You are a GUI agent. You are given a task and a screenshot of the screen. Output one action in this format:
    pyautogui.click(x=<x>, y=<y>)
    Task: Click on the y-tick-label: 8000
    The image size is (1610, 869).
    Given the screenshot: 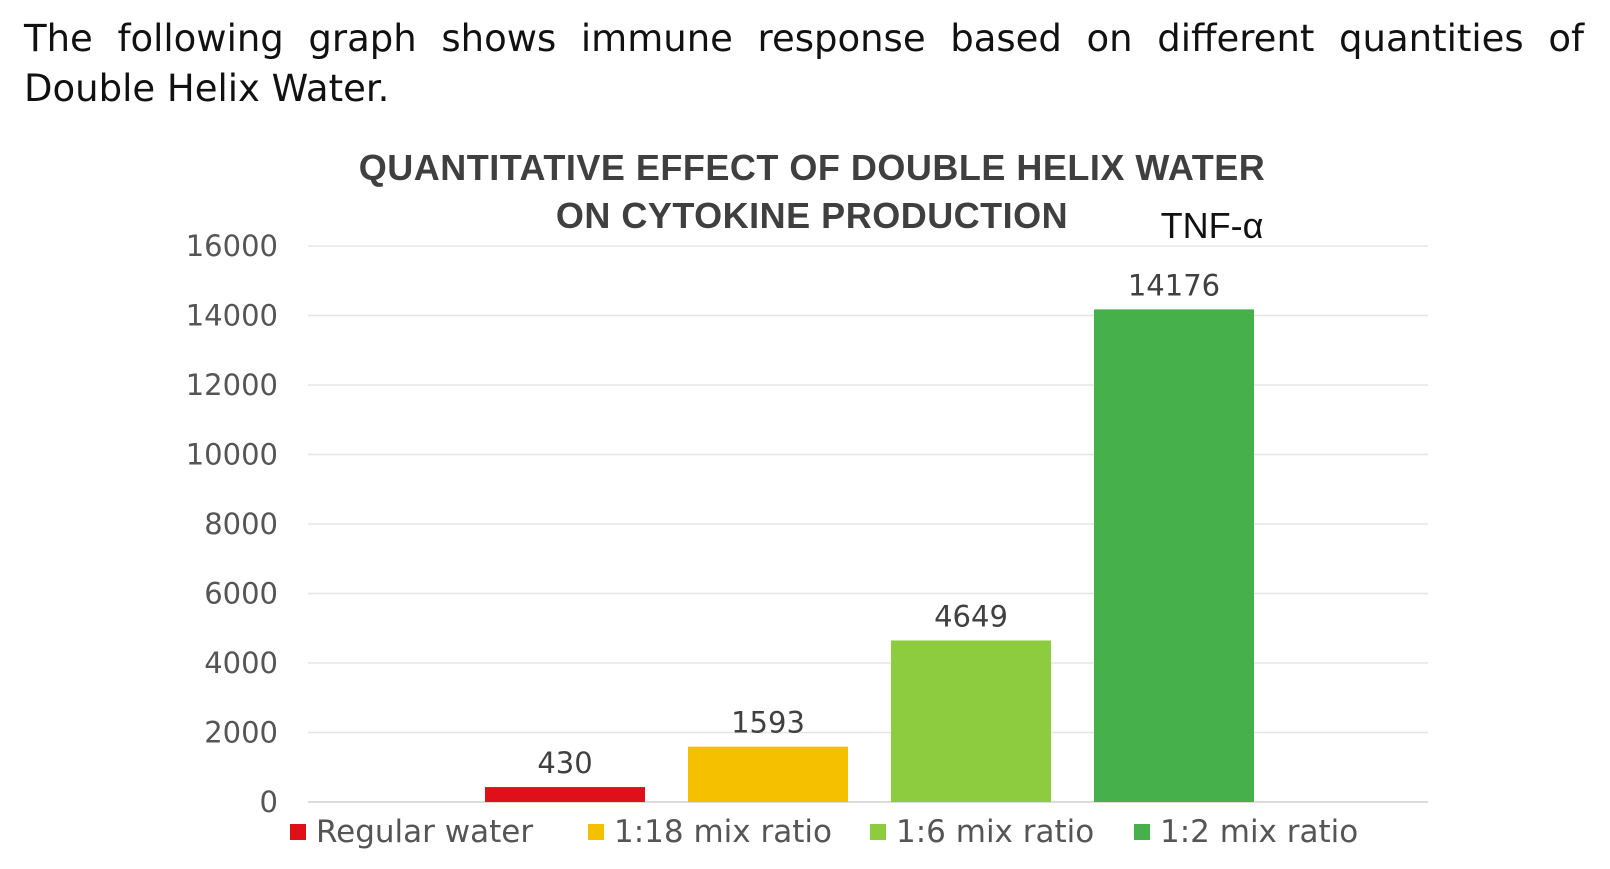 What is the action you would take?
    pyautogui.click(x=241, y=524)
    